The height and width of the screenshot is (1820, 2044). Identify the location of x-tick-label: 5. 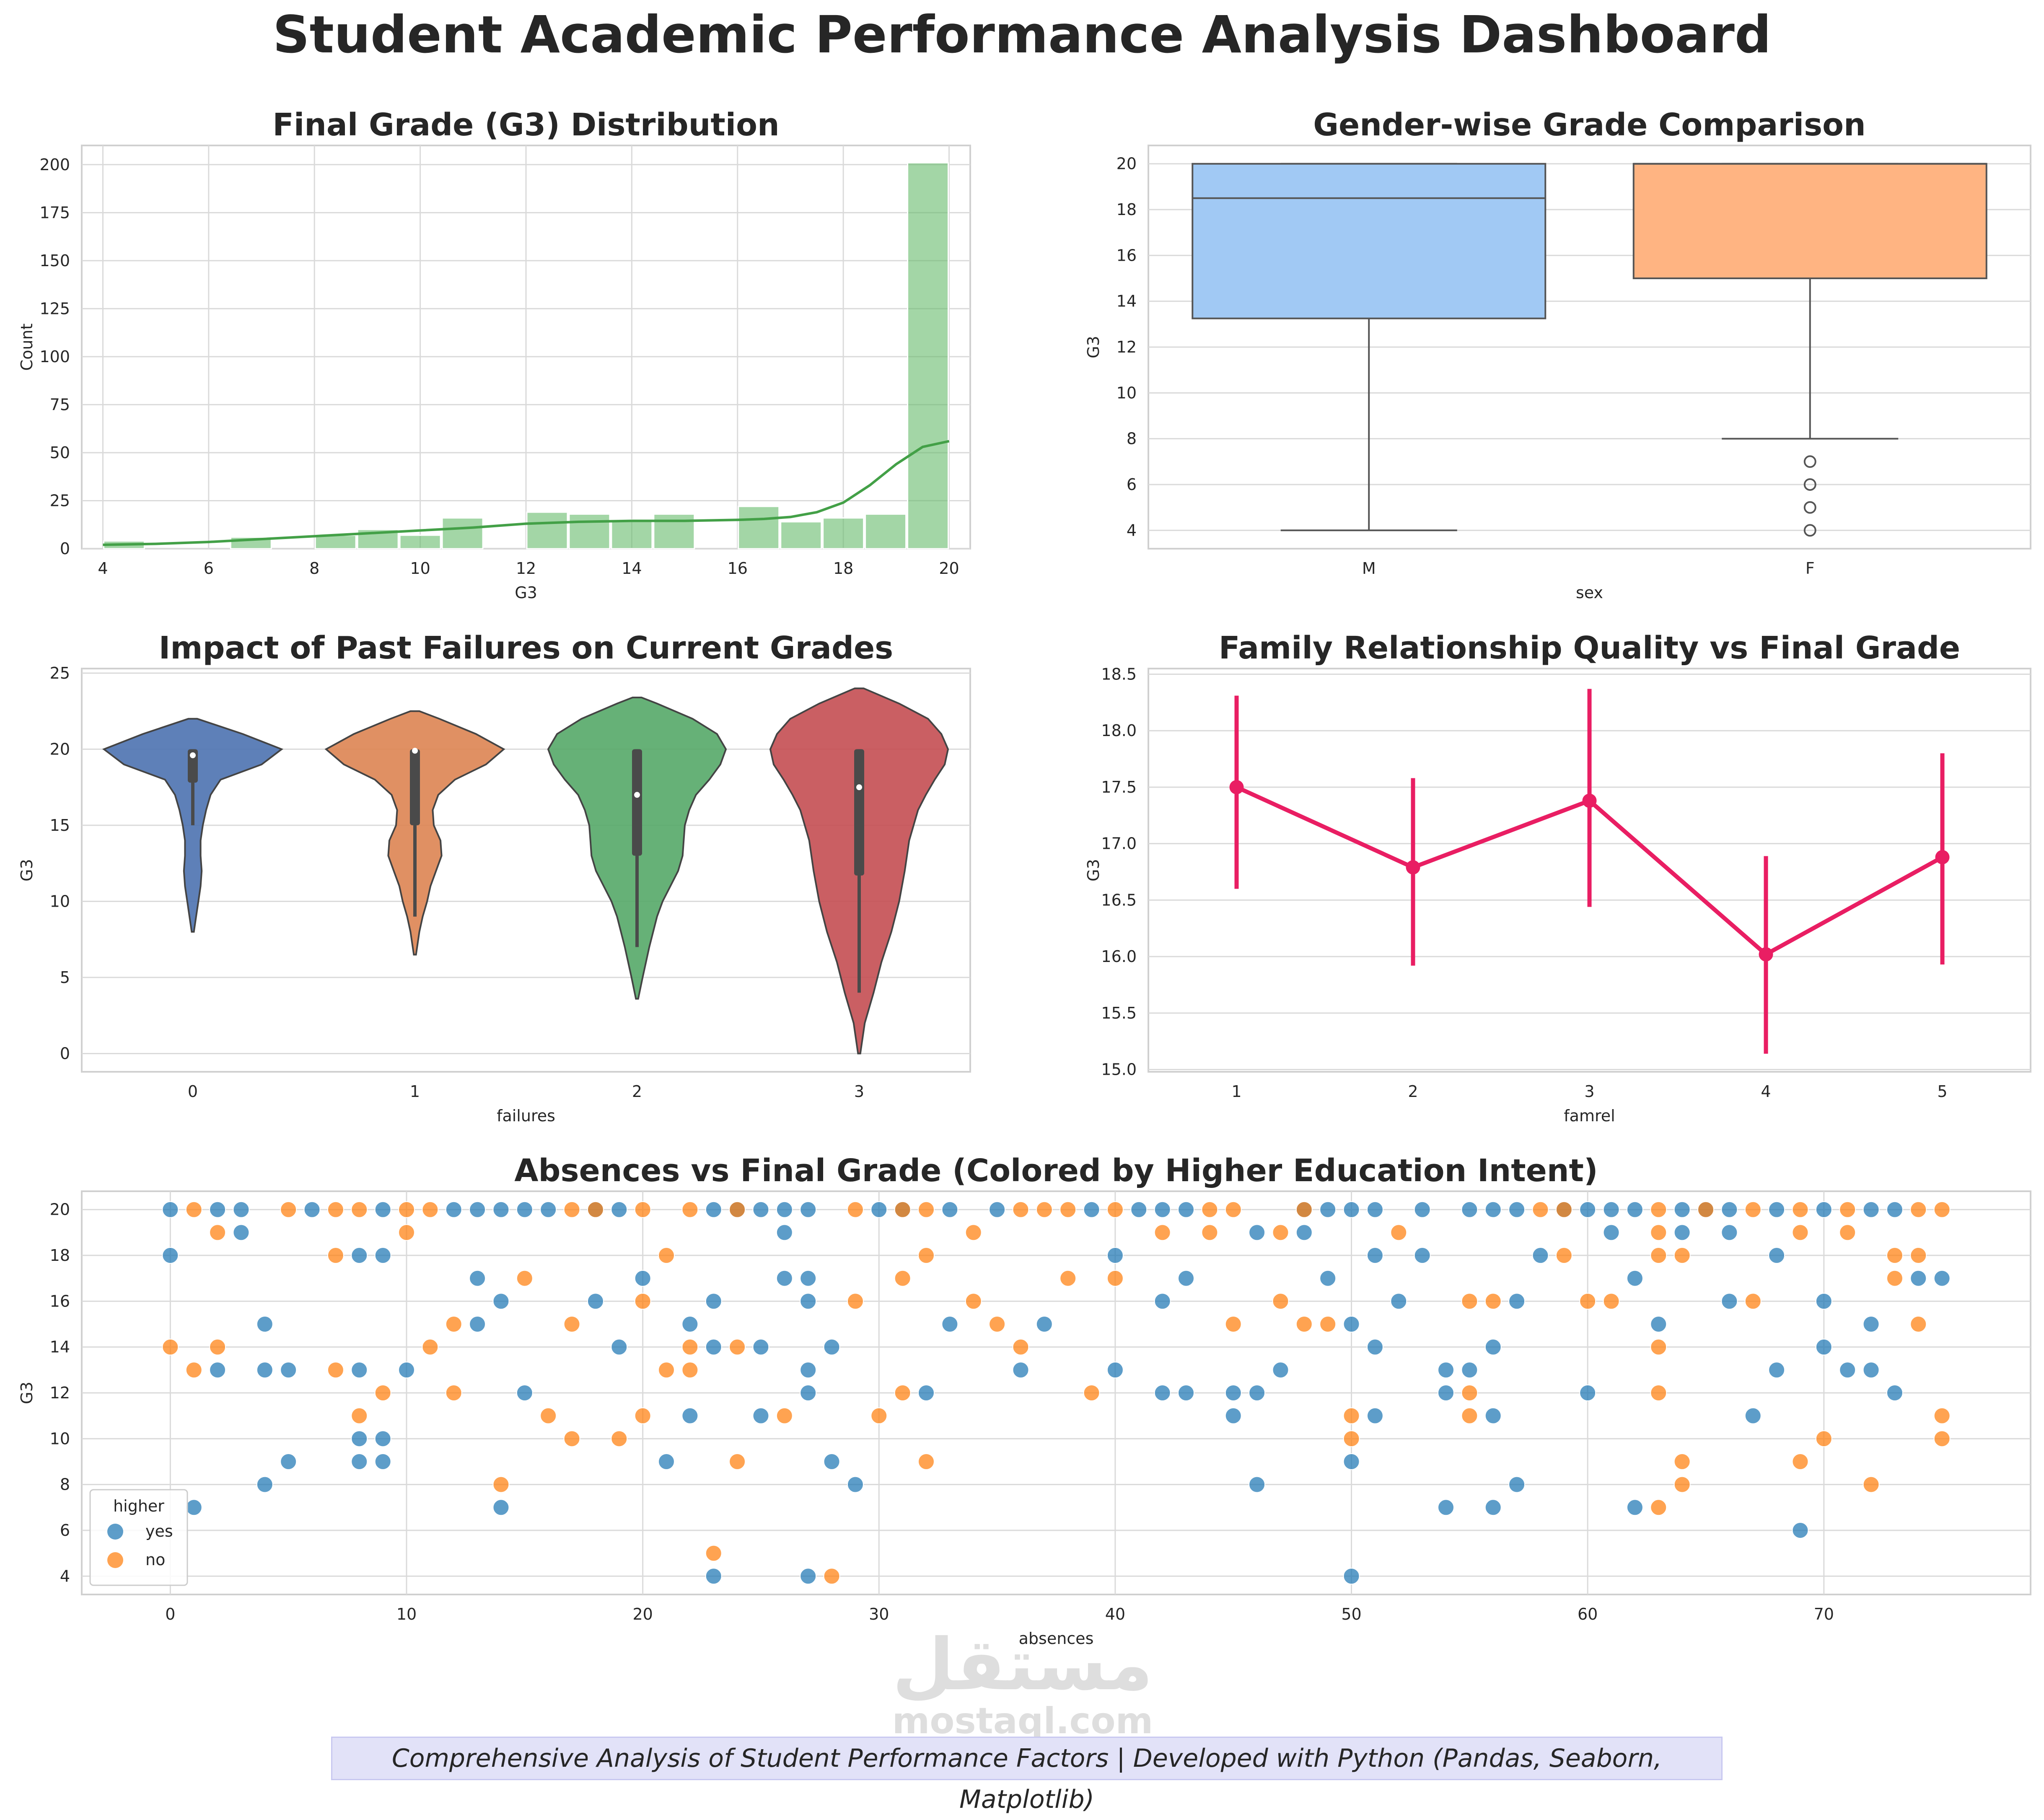
(1942, 1091).